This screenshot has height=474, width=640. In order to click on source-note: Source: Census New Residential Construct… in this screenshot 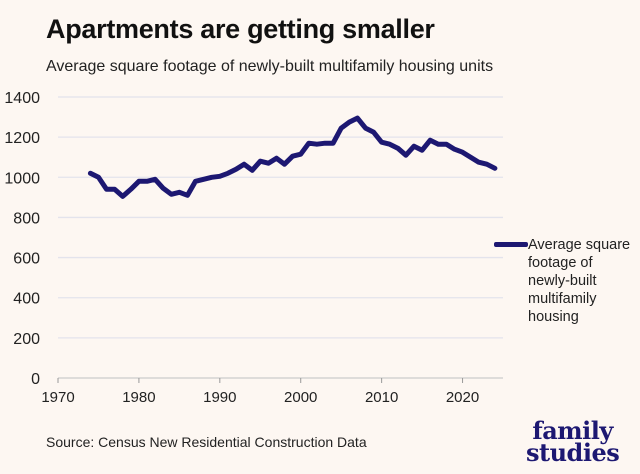, I will do `click(206, 442)`.